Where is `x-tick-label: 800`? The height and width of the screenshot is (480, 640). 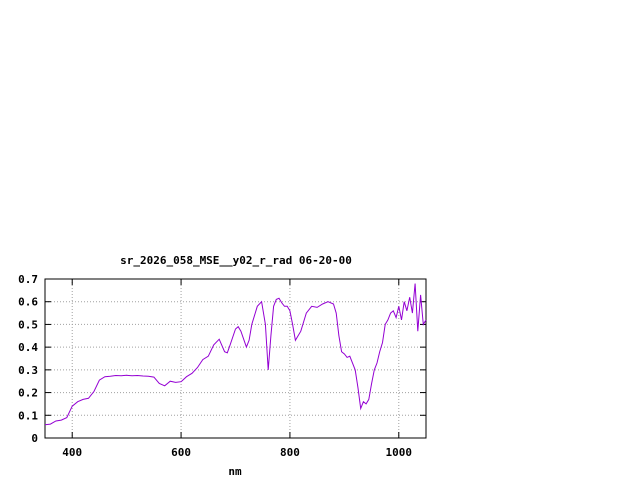
x-tick-label: 800 is located at coordinates (290, 452).